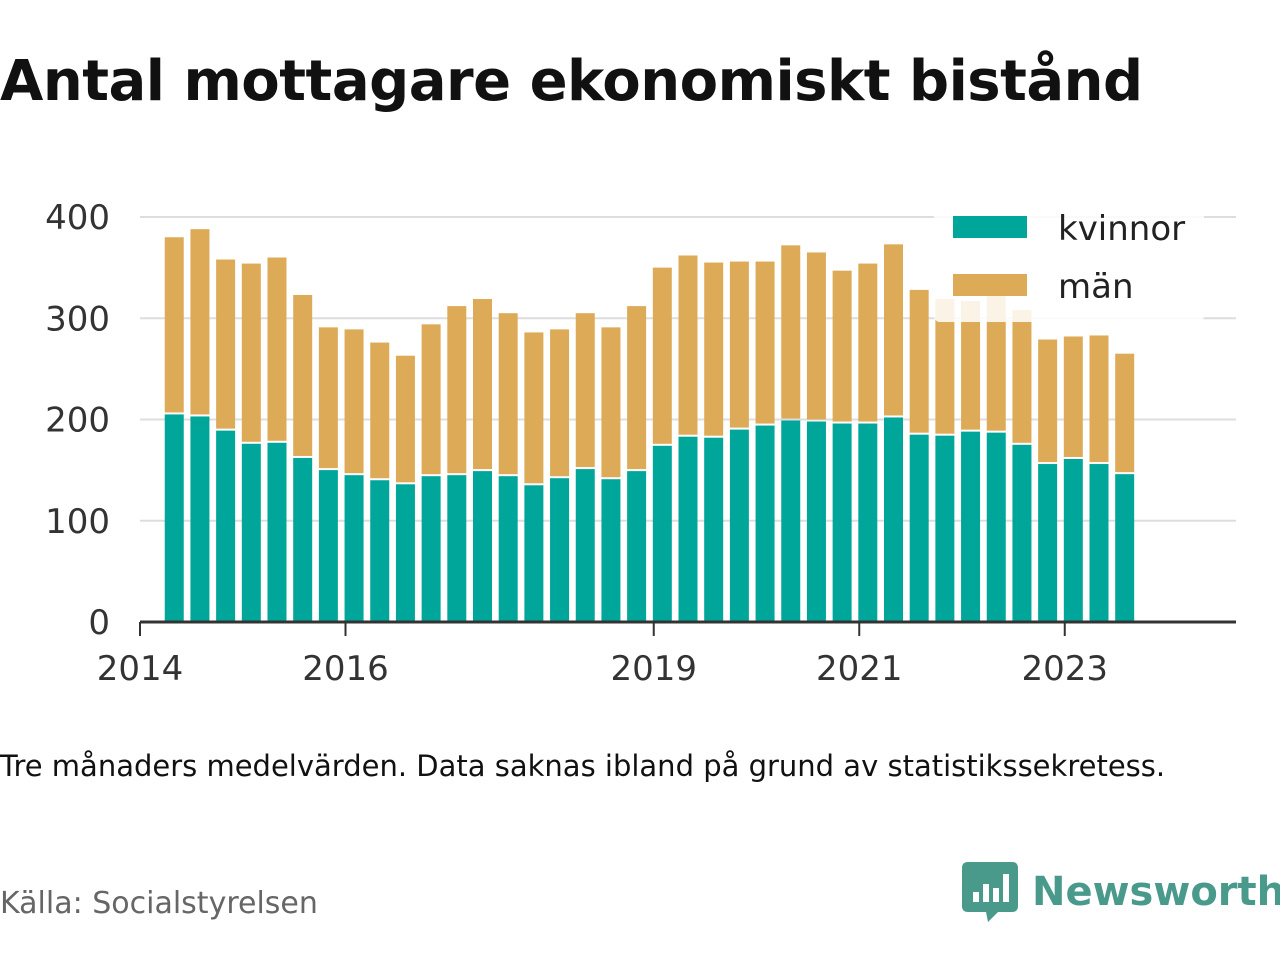 This screenshot has height=960, width=1280. Describe the element at coordinates (1121, 229) in the screenshot. I see `legend-label-kvinnor: kvinnor` at that location.